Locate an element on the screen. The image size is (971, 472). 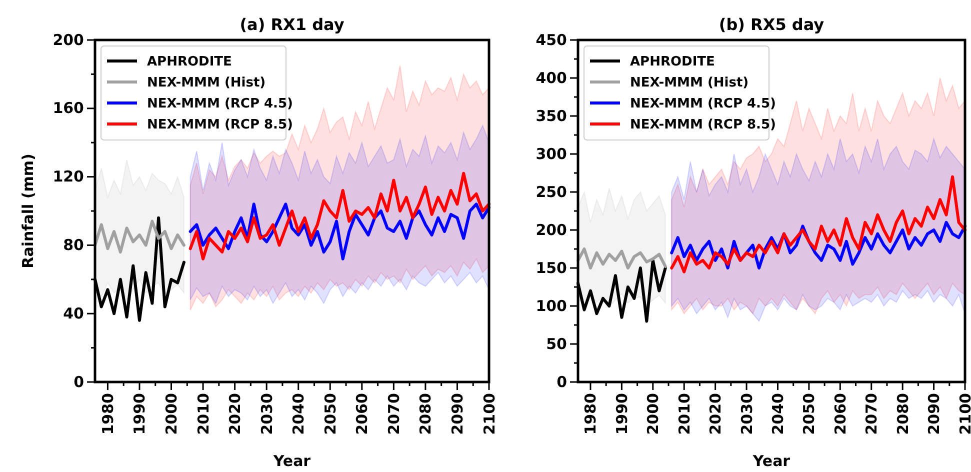
y-tick-label: 80 is located at coordinates (73, 245).